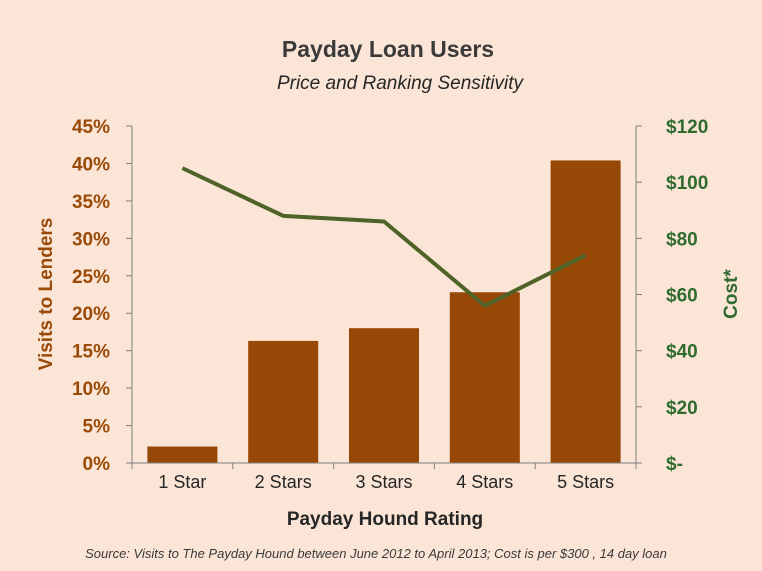 The height and width of the screenshot is (571, 762). What do you see at coordinates (585, 482) in the screenshot?
I see `x-tick-label: 5 Stars` at bounding box center [585, 482].